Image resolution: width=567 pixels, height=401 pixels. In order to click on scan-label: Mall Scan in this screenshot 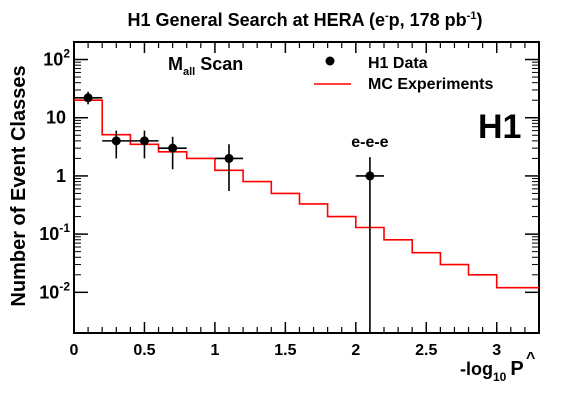, I will do `click(205, 66)`.